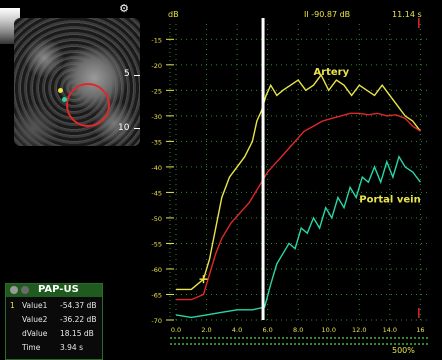 The image size is (442, 360). What do you see at coordinates (206, 330) in the screenshot?
I see `x-tick-label: 2.0` at bounding box center [206, 330].